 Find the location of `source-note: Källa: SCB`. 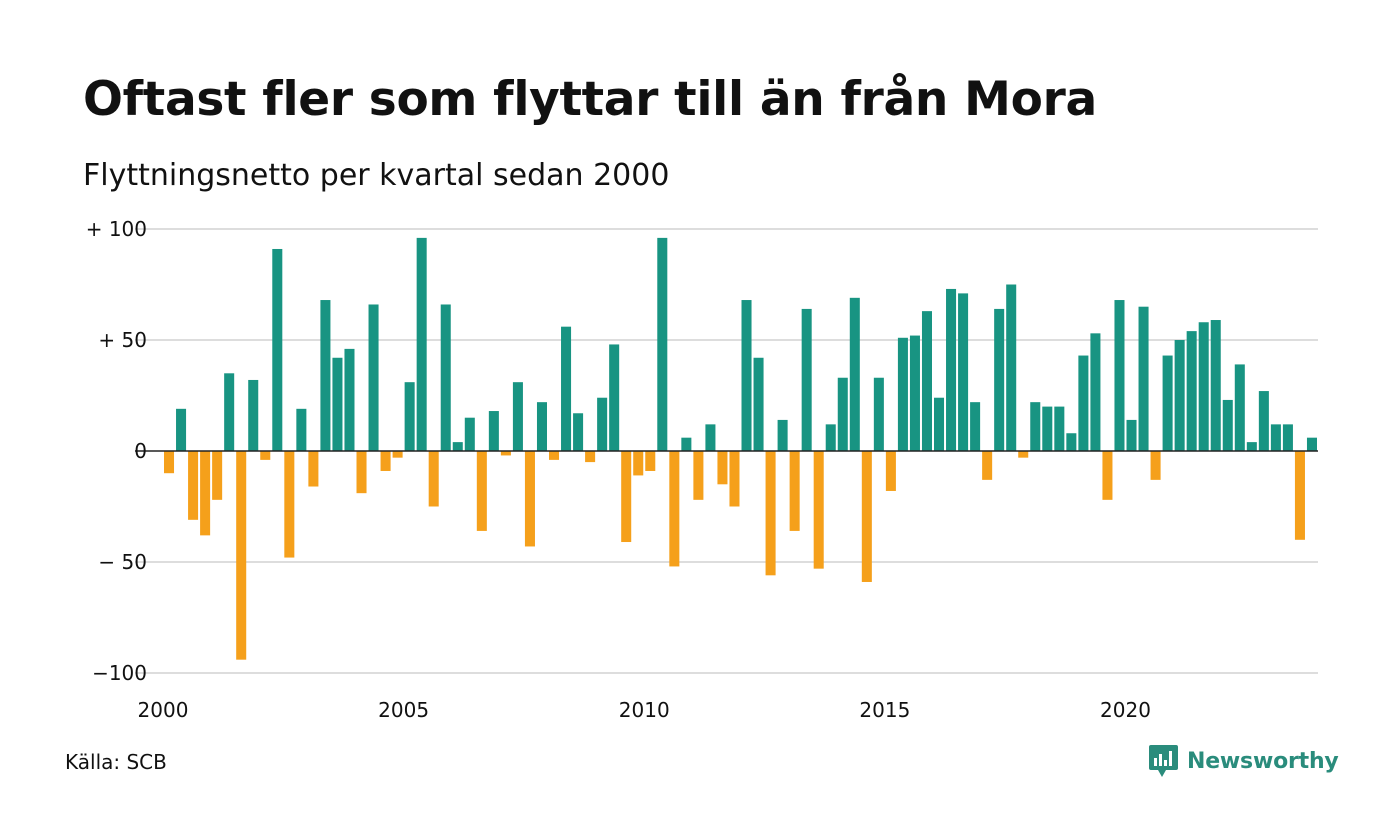

source-note: Källa: SCB is located at coordinates (116, 762).